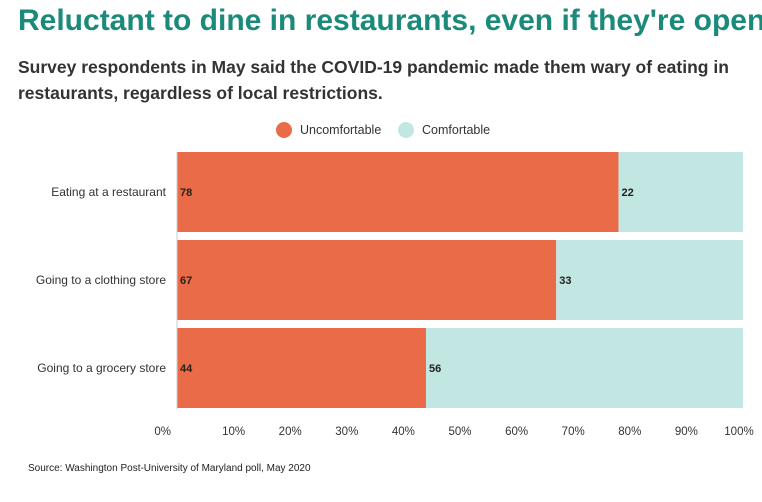  I want to click on x-tick-label: 50%, so click(459, 432).